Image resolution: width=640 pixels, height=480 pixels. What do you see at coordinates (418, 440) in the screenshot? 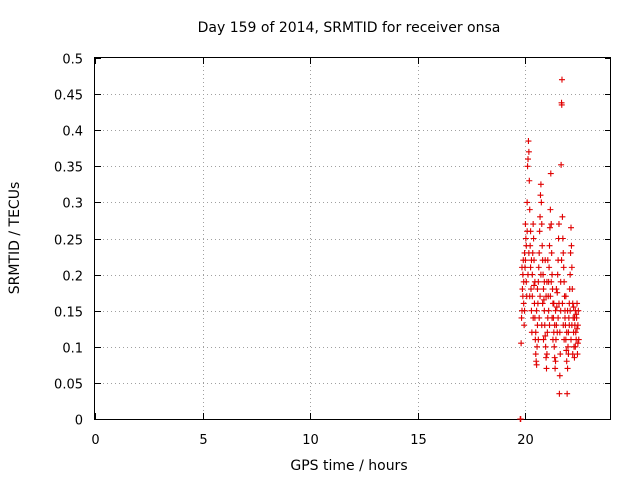
I see `x-tick-label: 15` at bounding box center [418, 440].